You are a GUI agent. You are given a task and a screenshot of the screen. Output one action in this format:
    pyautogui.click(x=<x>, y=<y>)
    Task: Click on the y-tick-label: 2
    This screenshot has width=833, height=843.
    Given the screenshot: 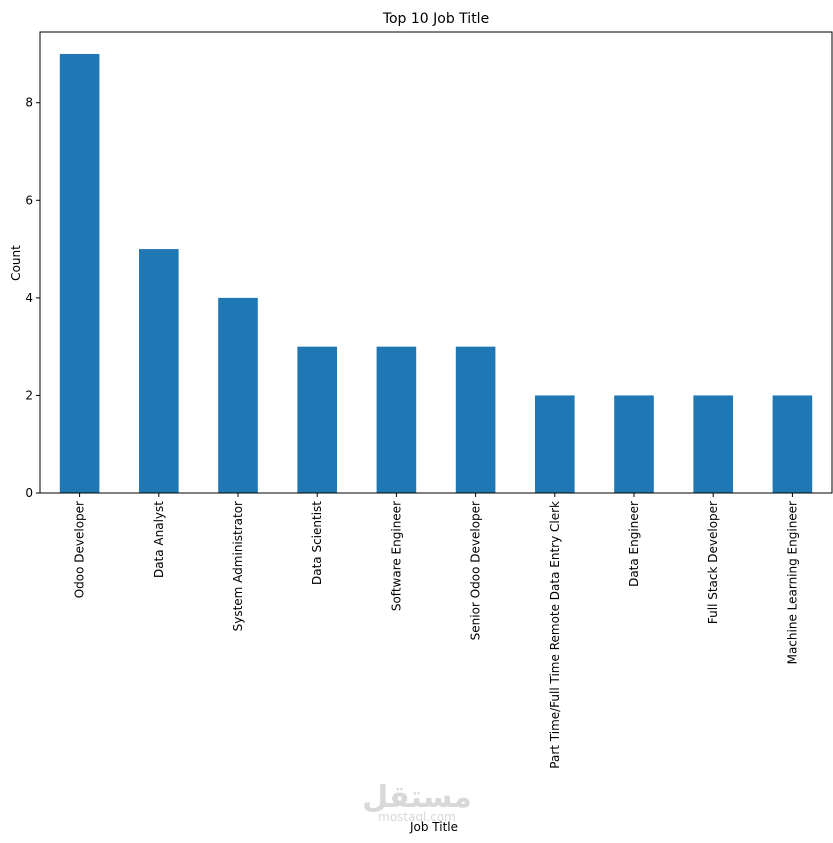 What is the action you would take?
    pyautogui.click(x=29, y=395)
    